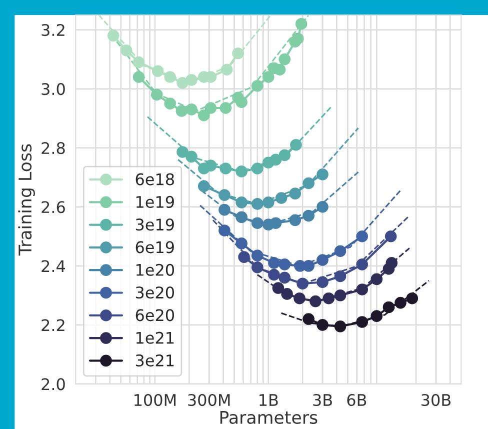  What do you see at coordinates (155, 224) in the screenshot?
I see `legend-label: 3e19` at bounding box center [155, 224].